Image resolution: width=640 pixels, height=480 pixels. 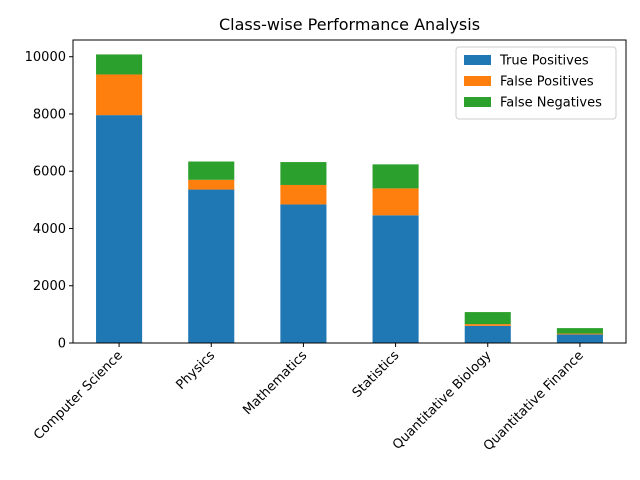 I want to click on legend-frame, so click(x=536, y=83).